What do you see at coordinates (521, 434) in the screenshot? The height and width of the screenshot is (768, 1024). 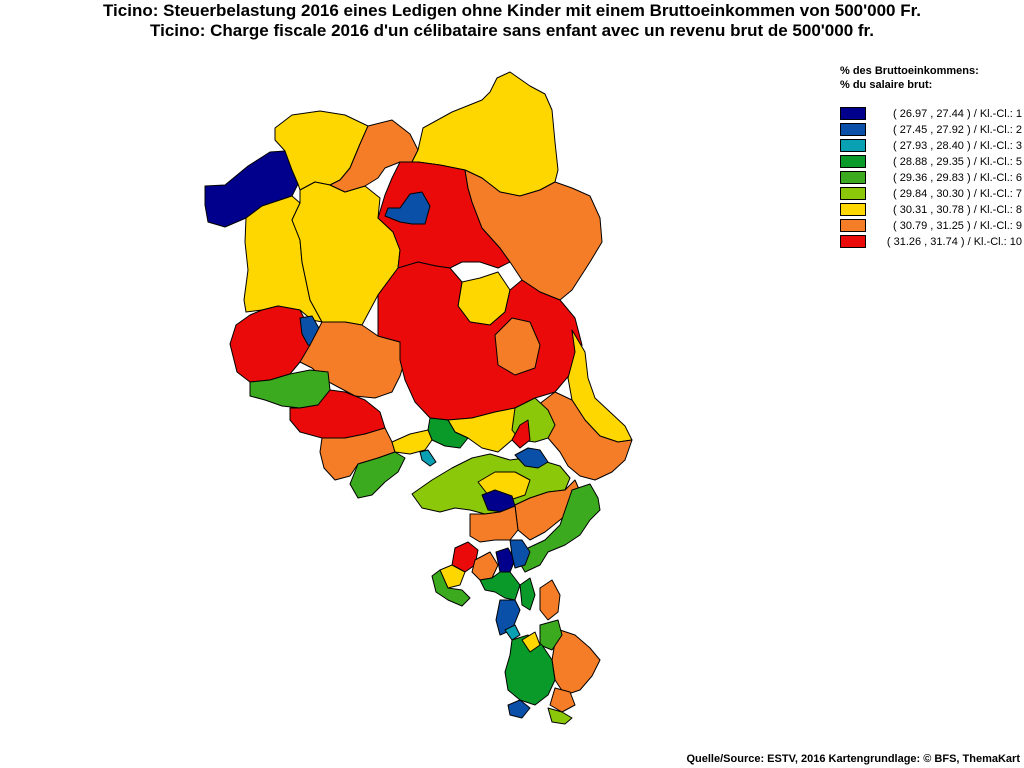 I see `region-red-bellinzona` at bounding box center [521, 434].